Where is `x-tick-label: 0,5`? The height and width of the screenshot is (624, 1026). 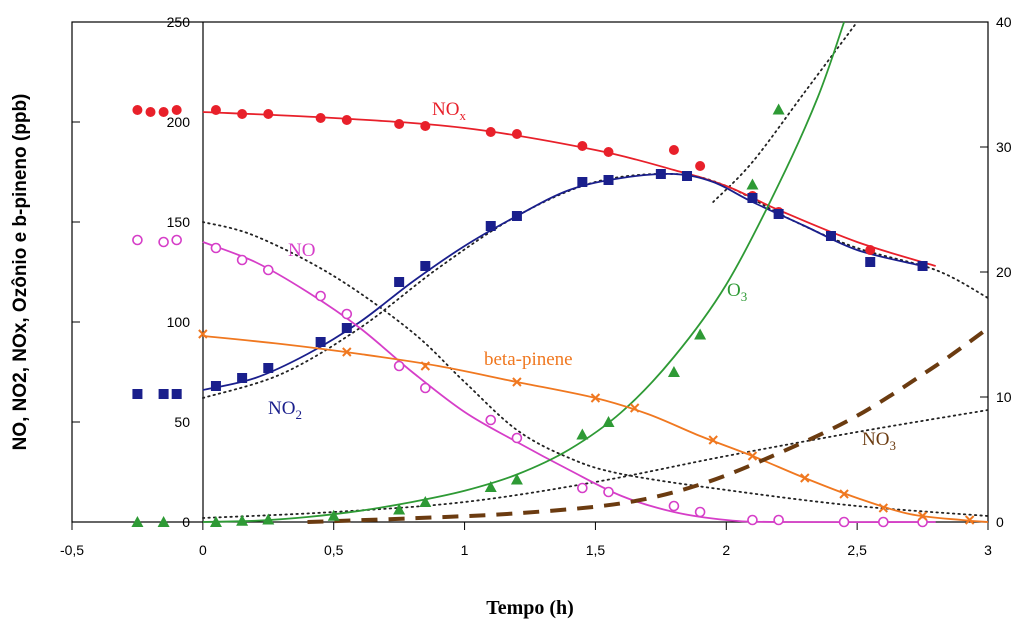 x-tick-label: 0,5 is located at coordinates (334, 550).